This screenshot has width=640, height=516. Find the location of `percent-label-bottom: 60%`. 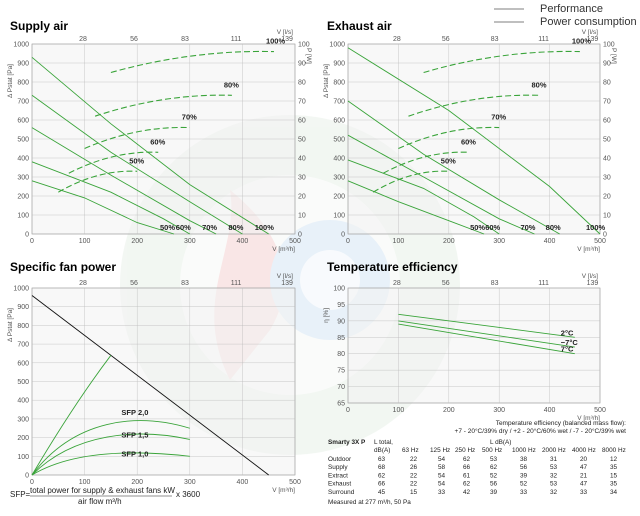

percent-label-bottom: 60% is located at coordinates (183, 227).